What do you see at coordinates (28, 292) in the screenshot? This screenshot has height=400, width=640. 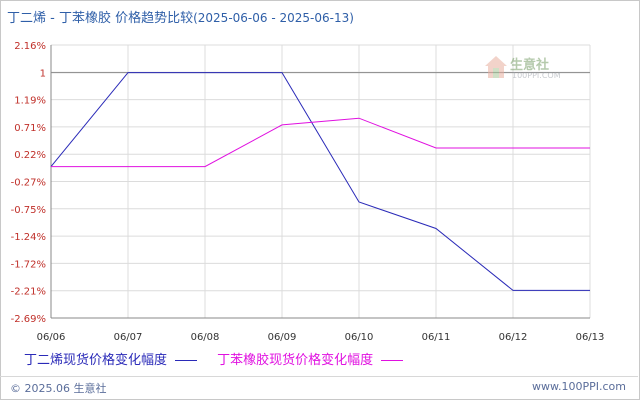 I see `y-tick-label: -2.21%` at bounding box center [28, 292].